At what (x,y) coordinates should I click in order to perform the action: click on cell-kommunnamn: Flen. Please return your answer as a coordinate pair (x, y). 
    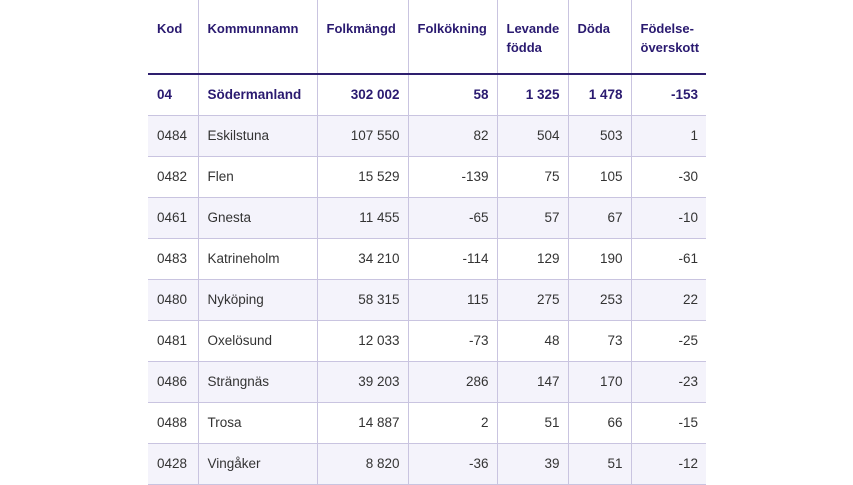
    Looking at the image, I should click on (257, 177).